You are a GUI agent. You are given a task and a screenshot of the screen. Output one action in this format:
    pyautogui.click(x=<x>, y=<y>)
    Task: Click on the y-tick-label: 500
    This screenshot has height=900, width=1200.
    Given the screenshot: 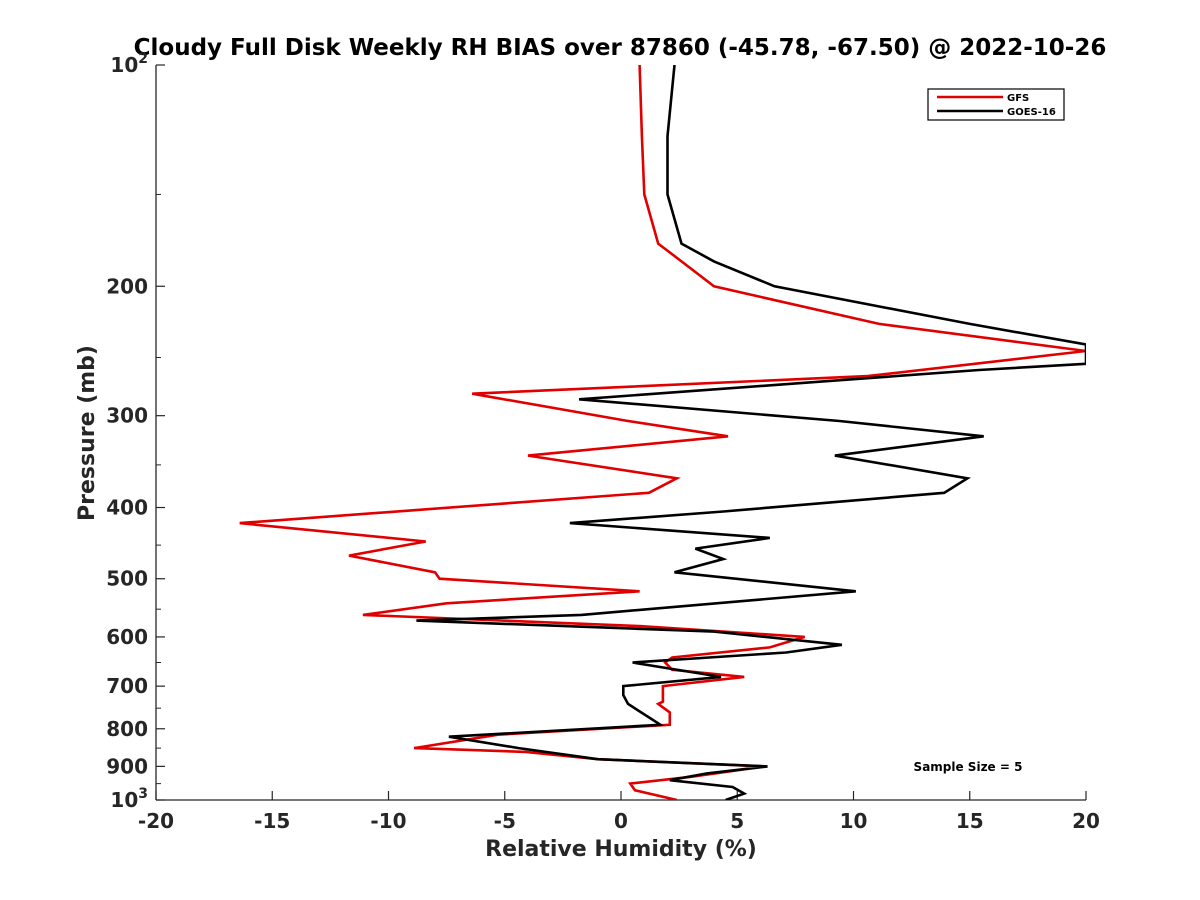 What is the action you would take?
    pyautogui.click(x=127, y=579)
    